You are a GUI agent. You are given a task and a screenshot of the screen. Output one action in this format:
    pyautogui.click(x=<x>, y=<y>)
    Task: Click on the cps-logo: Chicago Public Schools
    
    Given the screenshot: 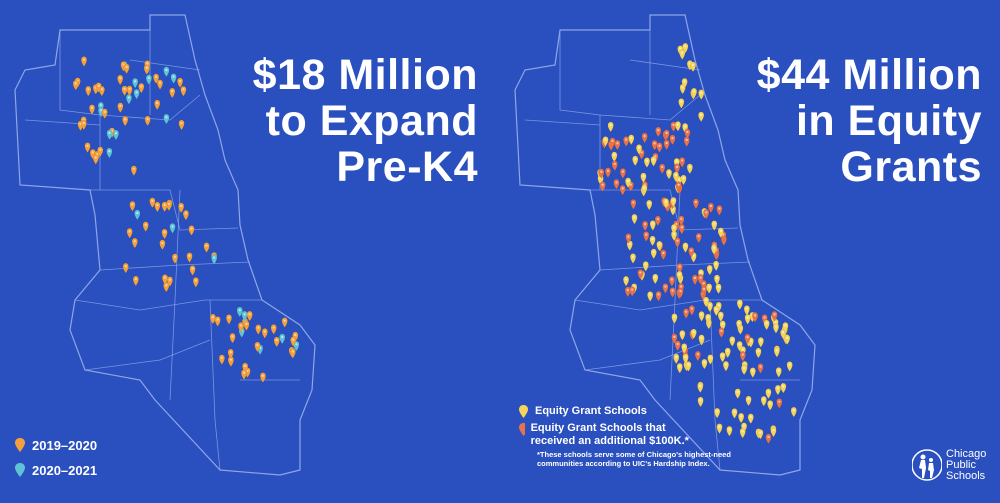 What is the action you would take?
    pyautogui.click(x=949, y=465)
    